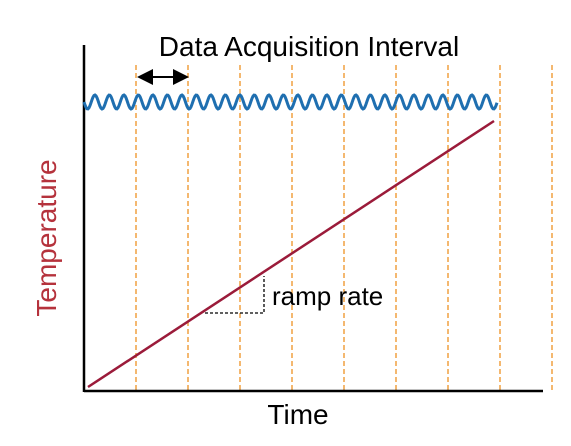 Image resolution: width=571 pixels, height=446 pixels. What do you see at coordinates (297, 414) in the screenshot?
I see `x-axis-label: Time` at bounding box center [297, 414].